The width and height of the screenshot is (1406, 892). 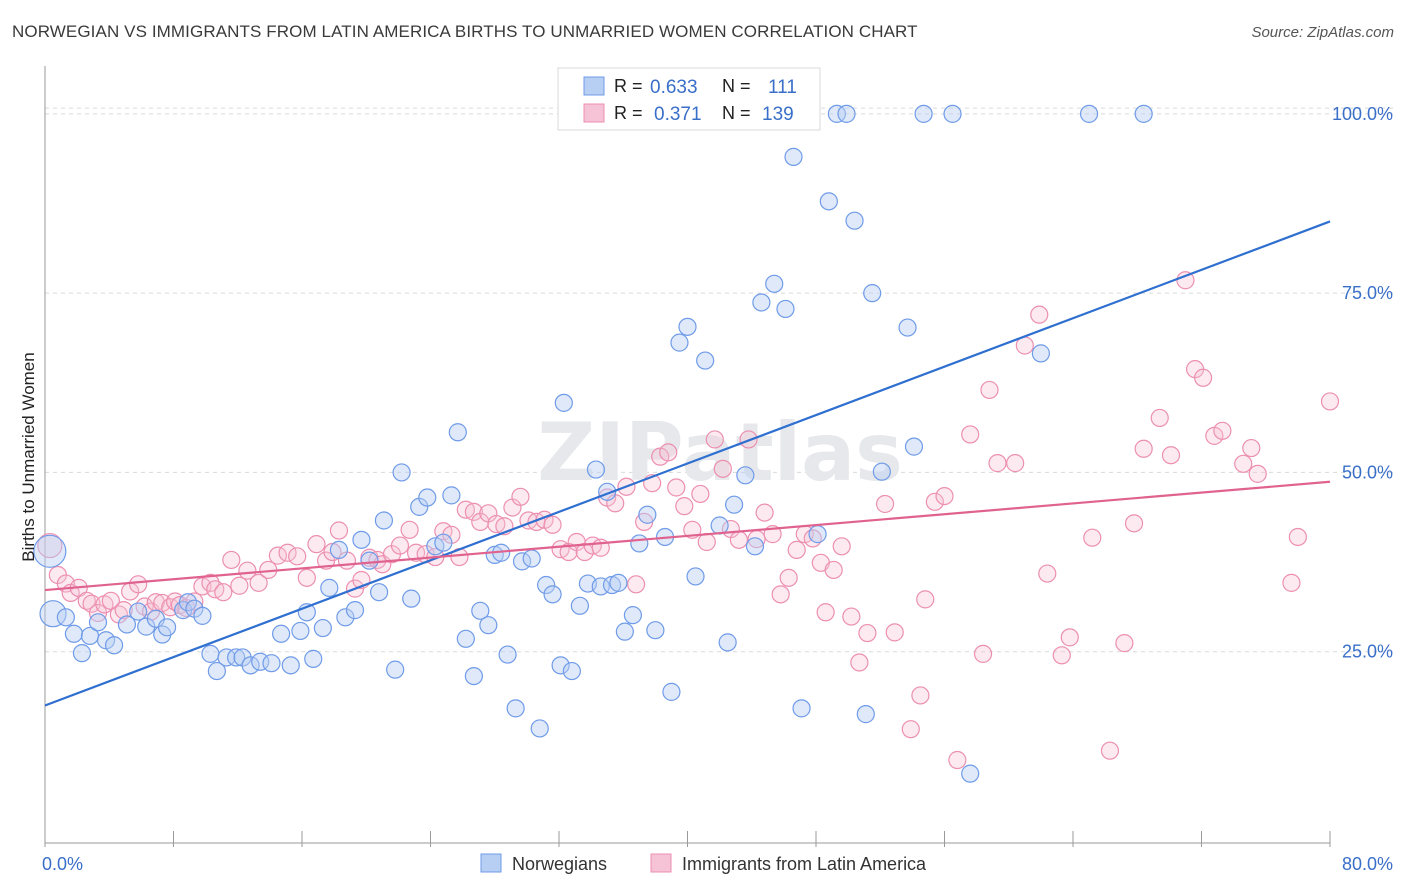 What do you see at coordinates (491, 863) in the screenshot?
I see `bottom-legend-swatch-norwegians` at bounding box center [491, 863].